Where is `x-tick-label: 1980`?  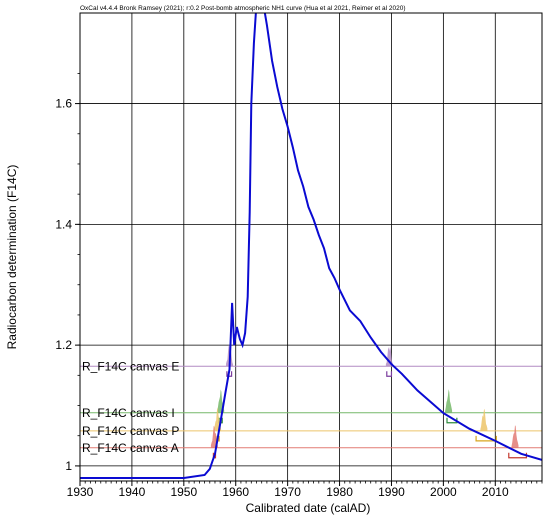
x-tick-label: 1980 is located at coordinates (339, 492).